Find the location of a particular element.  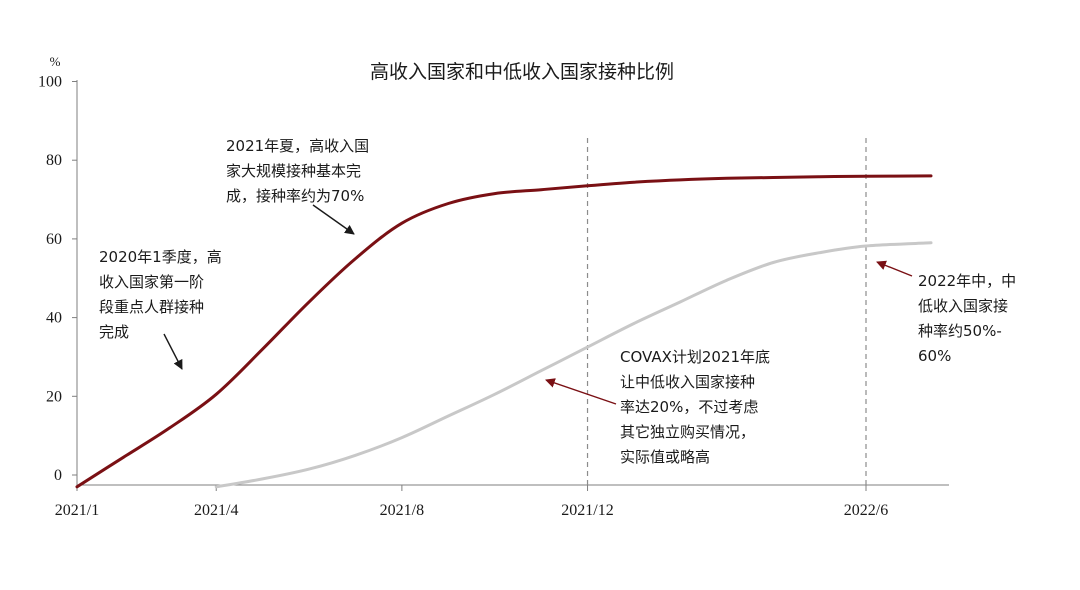

x-tick-label: 2021/4 is located at coordinates (216, 510).